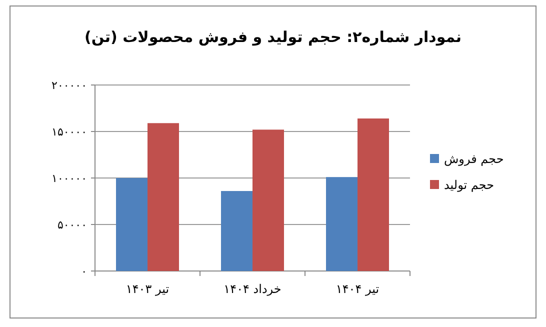 This screenshot has height=327, width=546. Describe the element at coordinates (253, 289) in the screenshot. I see `x-tick-label: خرداد ۱۴۰۴` at that location.